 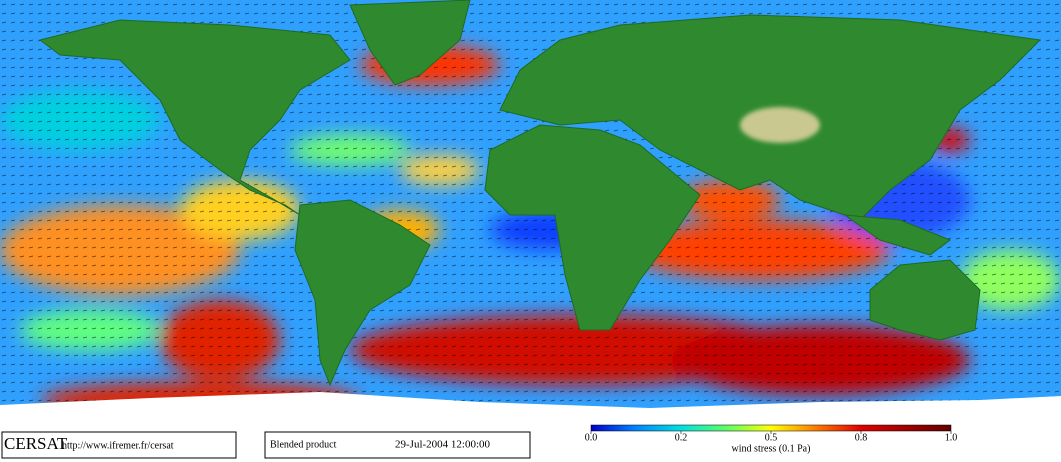 I want to click on colorbar-tick-label: 0.2, so click(x=681, y=437).